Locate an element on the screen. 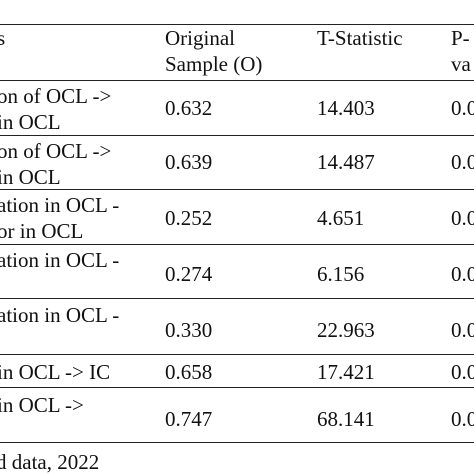  row-1-path: on of OCL -> in OCL is located at coordinates (55, 109).